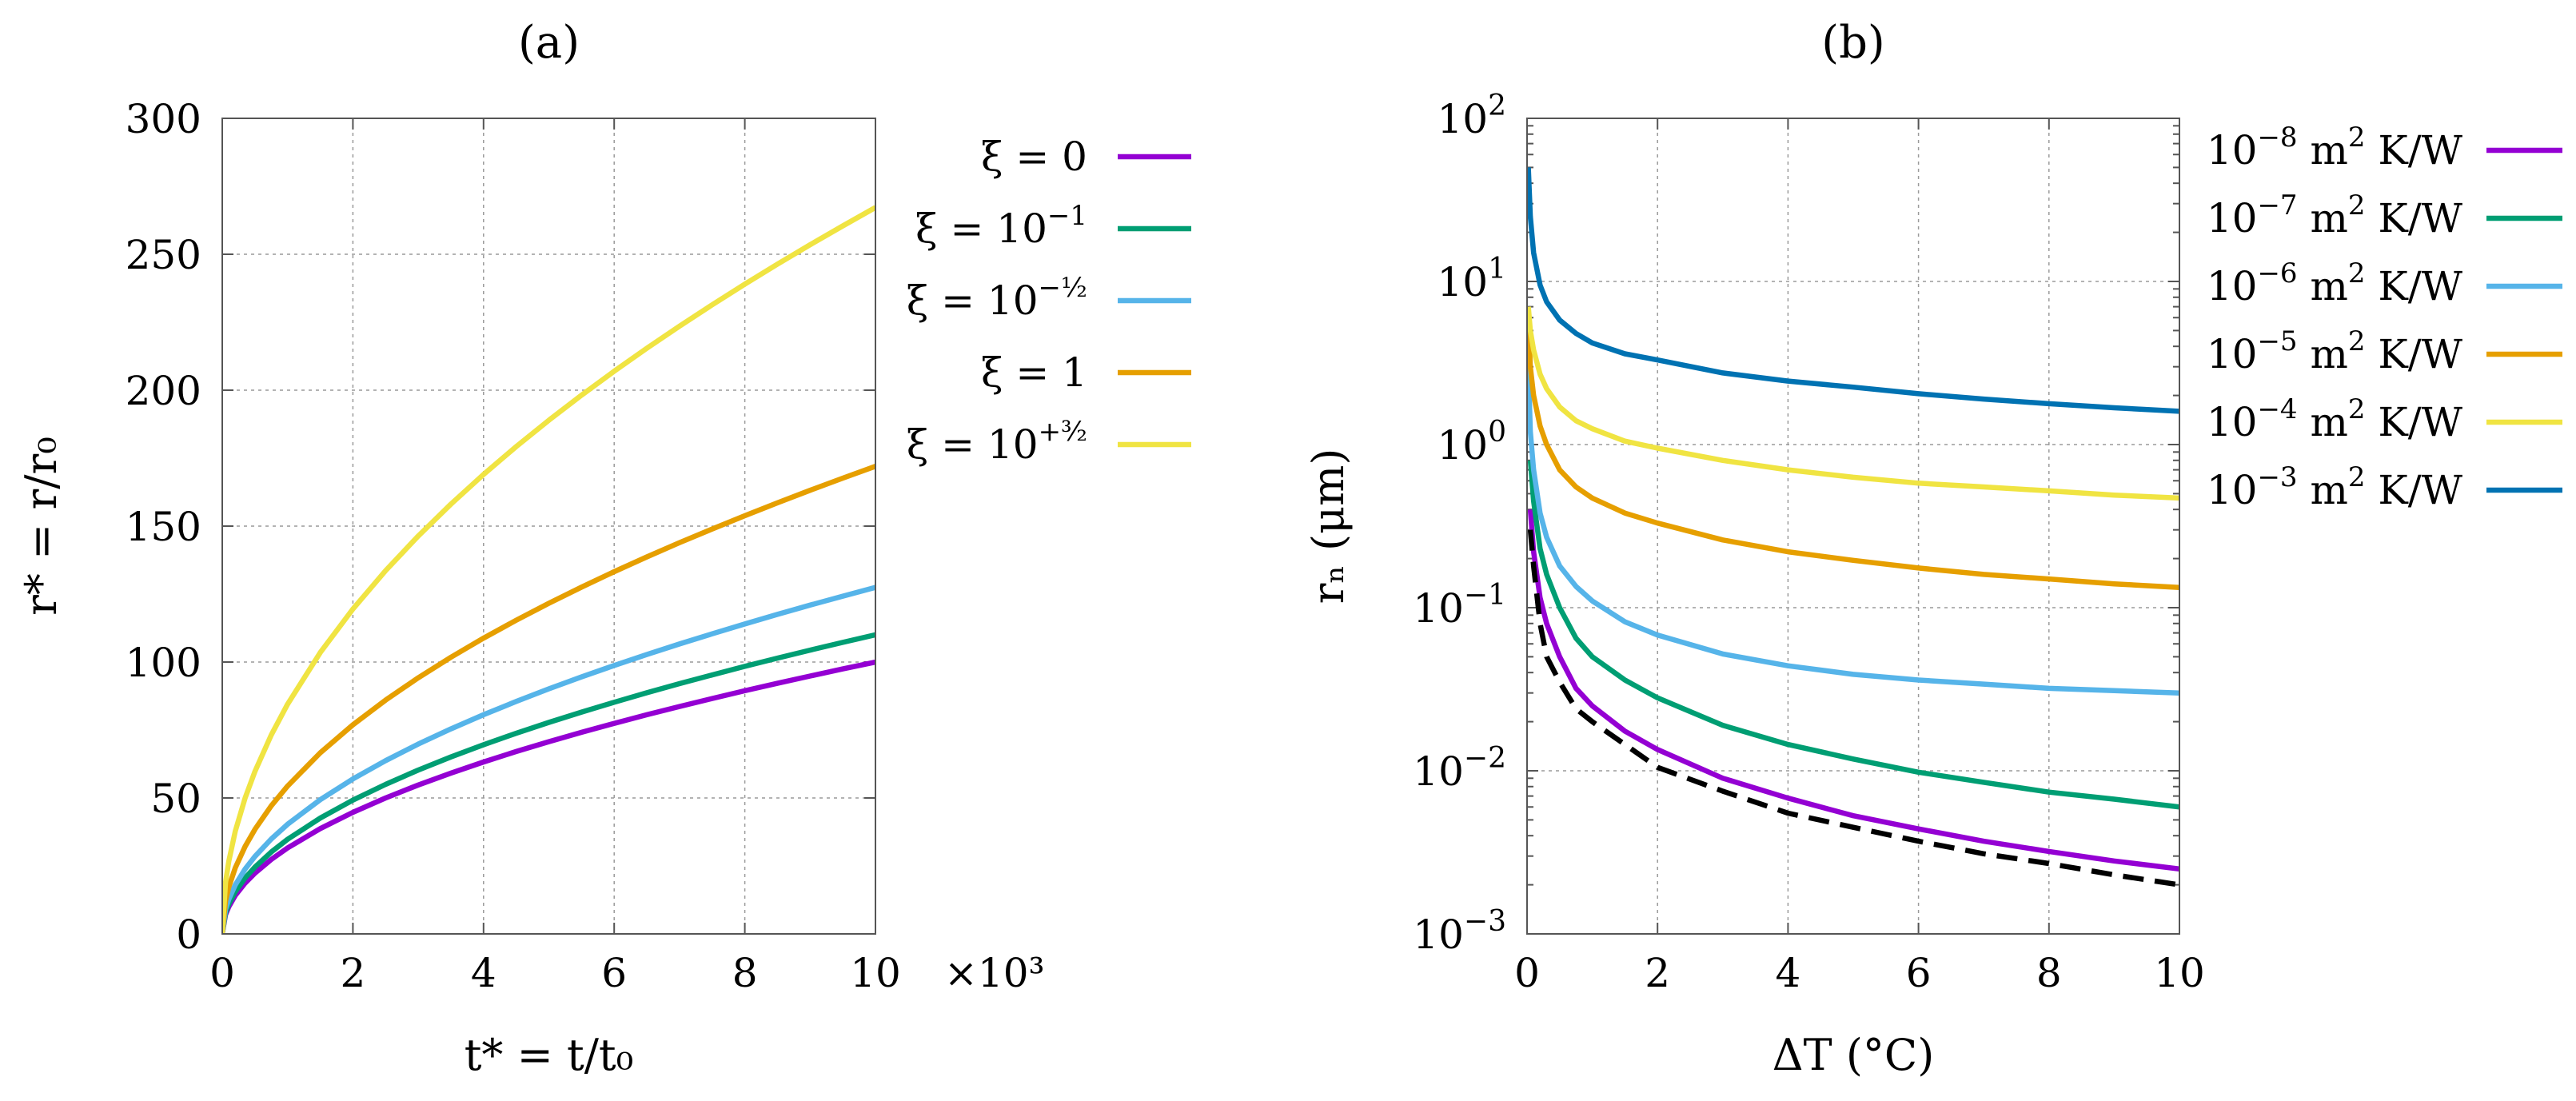  What do you see at coordinates (1471, 279) in the screenshot?
I see `y-tick-label: 101` at bounding box center [1471, 279].